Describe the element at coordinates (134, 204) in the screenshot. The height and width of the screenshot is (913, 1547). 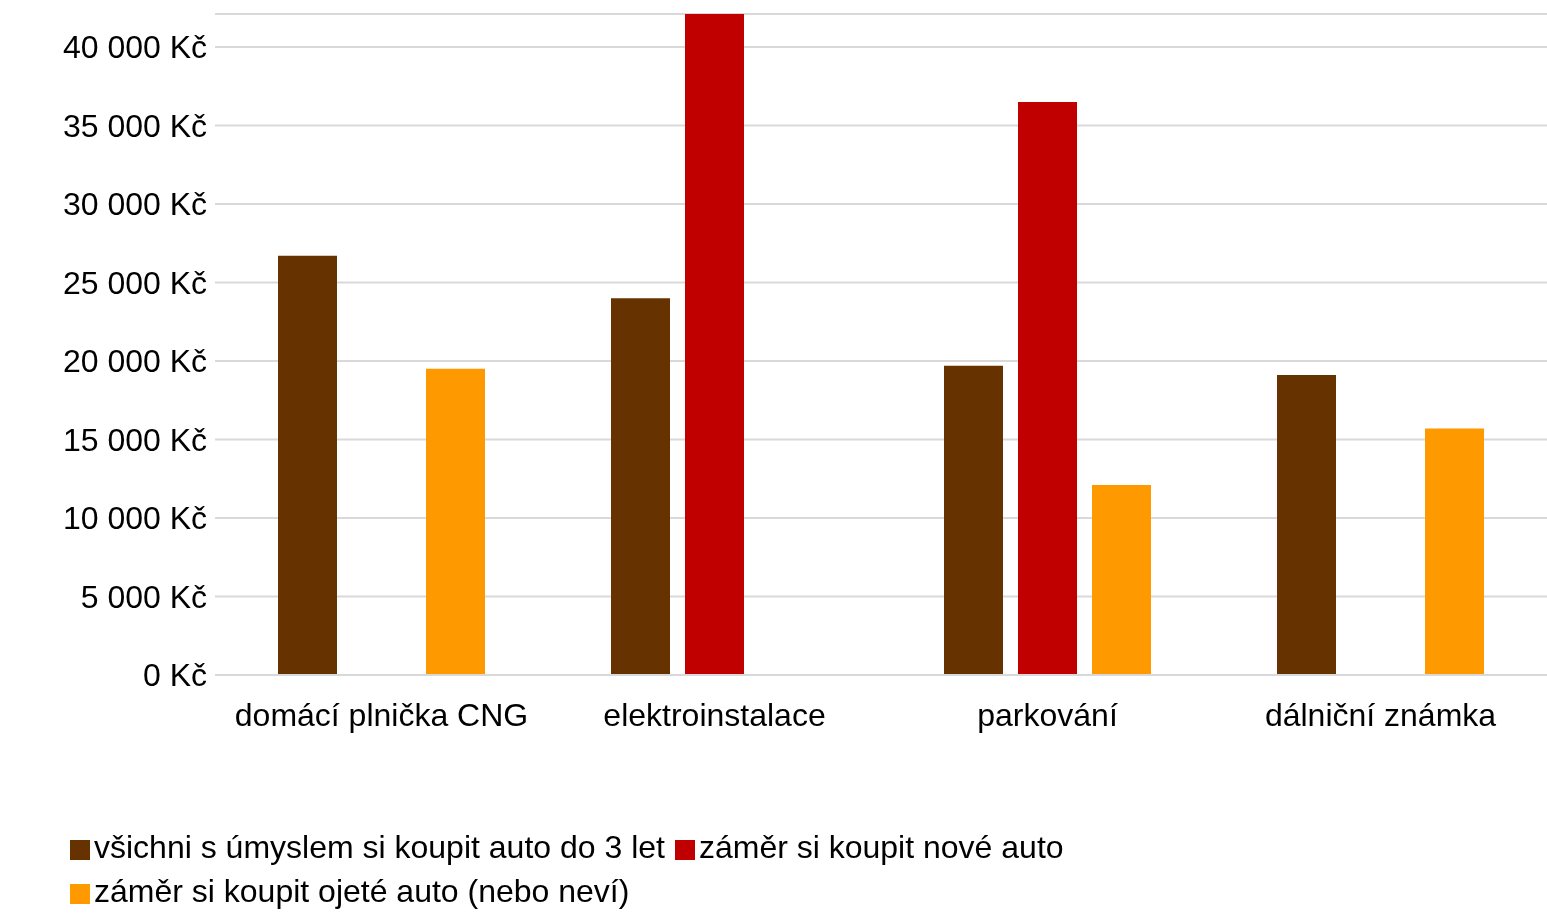
I see `y-tick-label: 30 000 Kč` at that location.